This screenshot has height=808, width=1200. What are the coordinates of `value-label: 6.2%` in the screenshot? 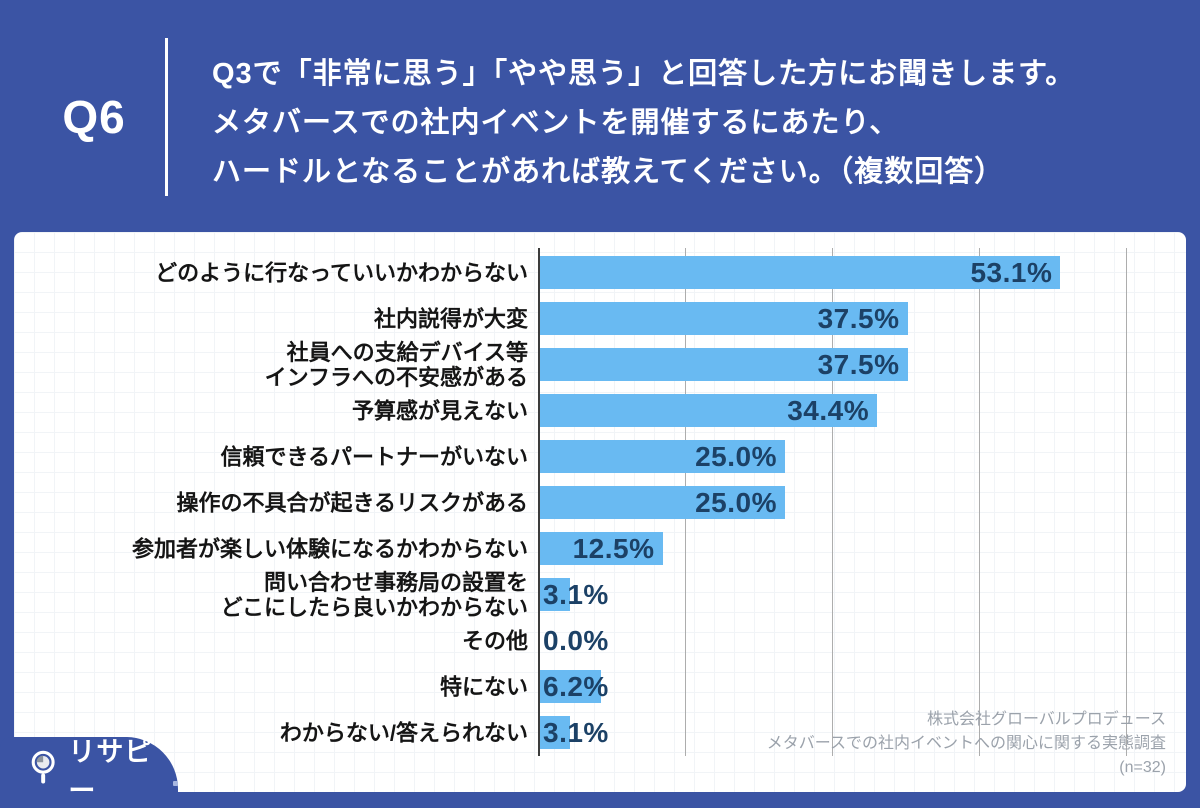 It's located at (576, 686).